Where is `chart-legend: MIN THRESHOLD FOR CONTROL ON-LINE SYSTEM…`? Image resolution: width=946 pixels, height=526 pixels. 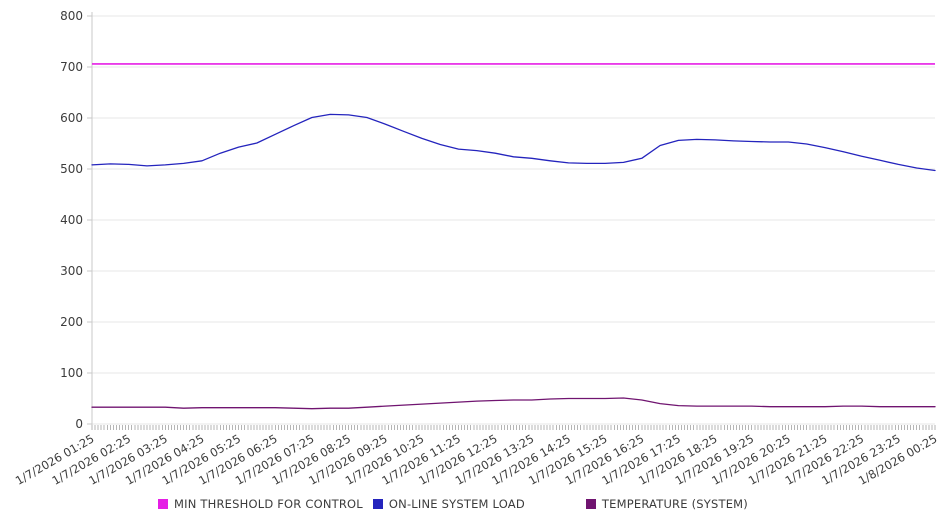
chart-legend: MIN THRESHOLD FOR CONTROL ON-LINE SYSTEM… is located at coordinates (473, 504).